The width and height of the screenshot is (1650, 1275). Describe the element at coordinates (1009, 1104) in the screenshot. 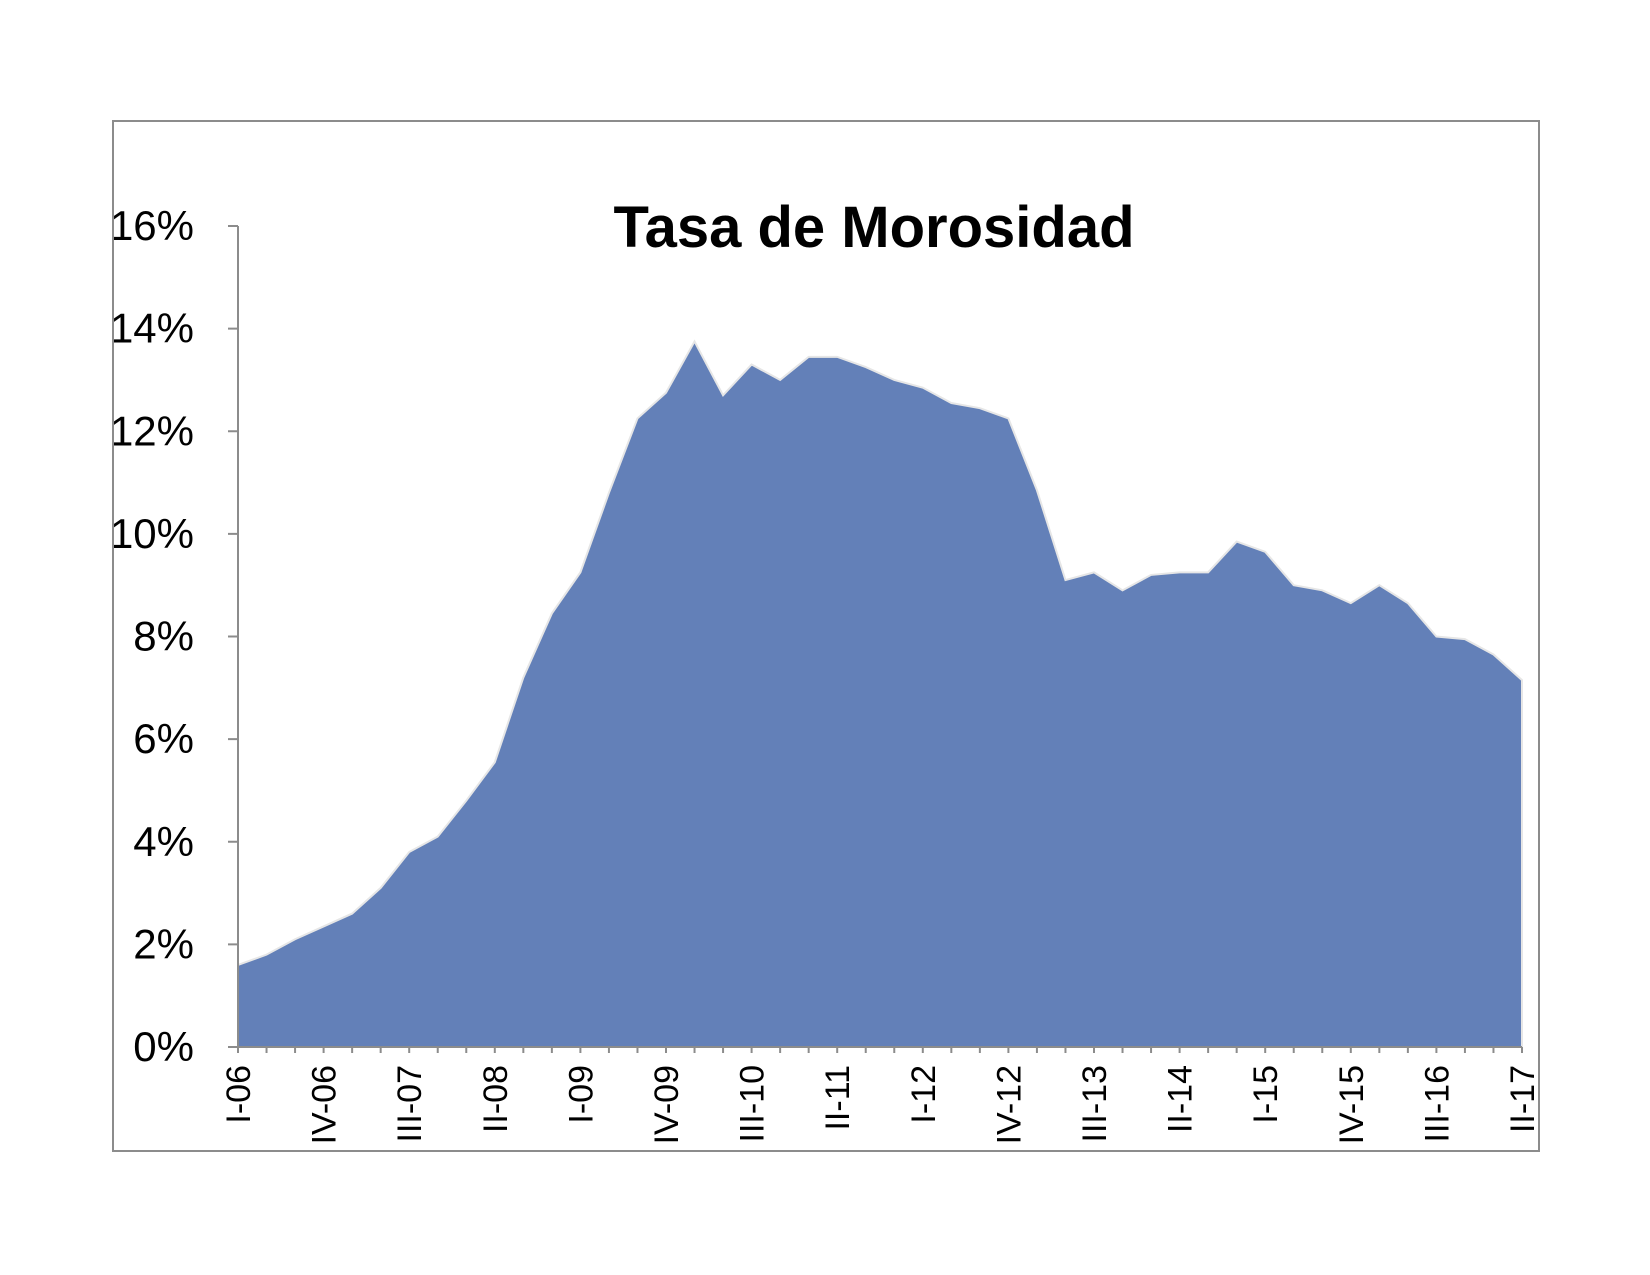

I see `x-tick-label: IV-12` at that location.